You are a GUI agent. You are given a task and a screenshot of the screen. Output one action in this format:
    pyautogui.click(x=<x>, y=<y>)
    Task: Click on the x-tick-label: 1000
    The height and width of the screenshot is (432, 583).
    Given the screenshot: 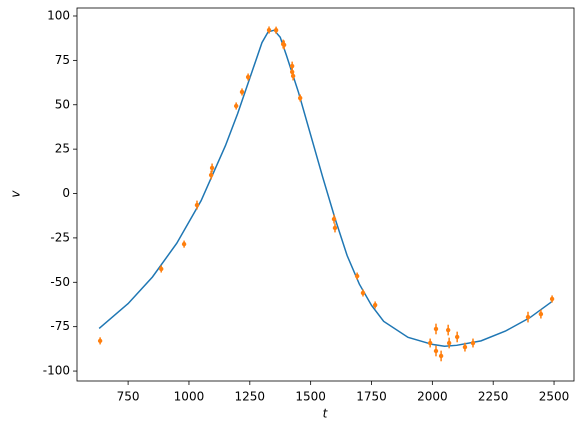 What is the action you would take?
    pyautogui.click(x=189, y=397)
    